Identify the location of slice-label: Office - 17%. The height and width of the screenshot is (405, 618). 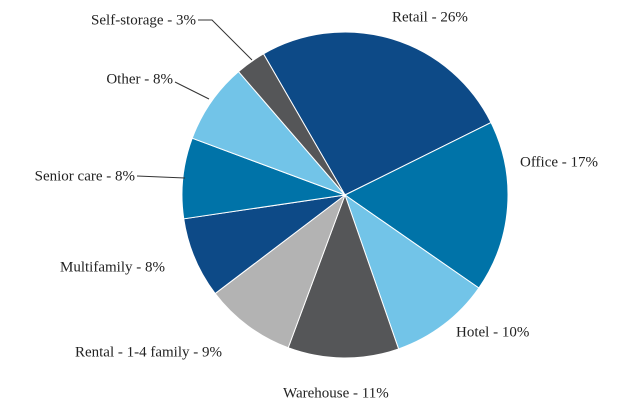
(559, 162).